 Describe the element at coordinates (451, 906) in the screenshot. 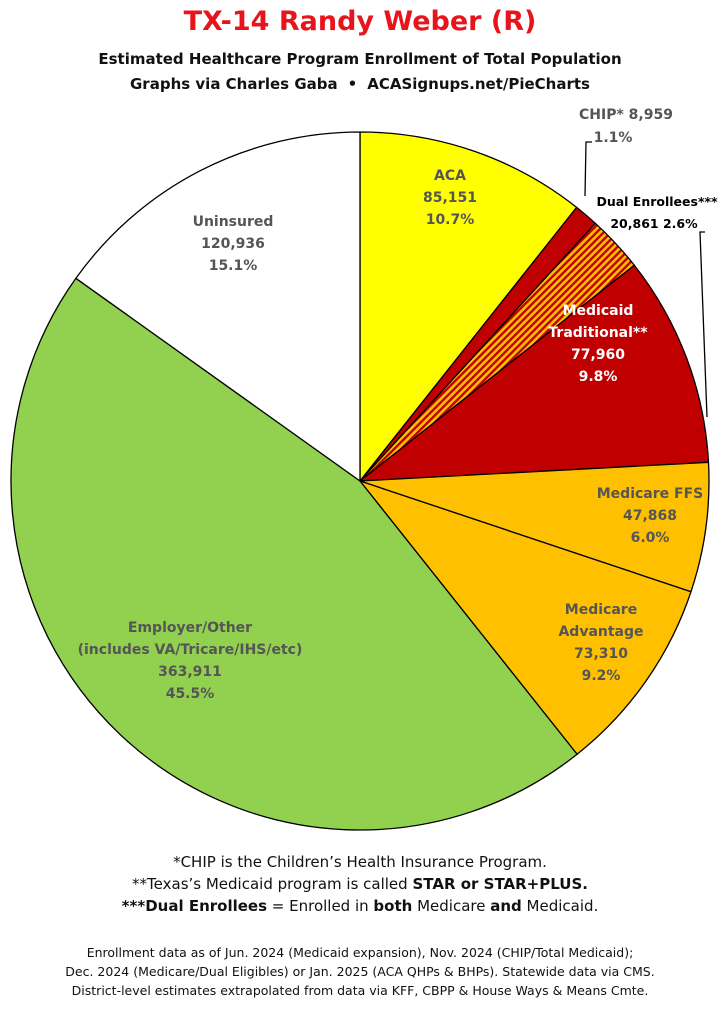

I see `footnote-dual-text-2: Medicare` at that location.